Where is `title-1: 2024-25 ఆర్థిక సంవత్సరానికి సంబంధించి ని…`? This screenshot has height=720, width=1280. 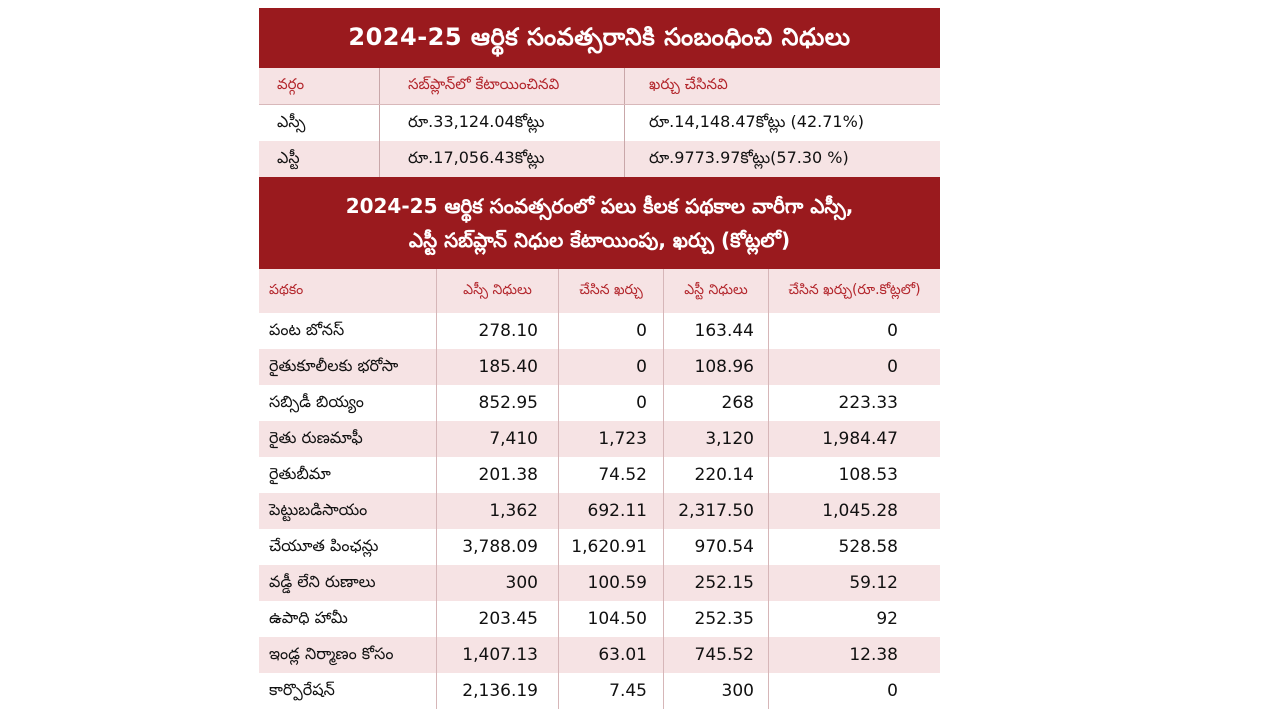 title-1: 2024-25 ఆర్థిక సంవత్సరానికి సంబంధించి ని… is located at coordinates (599, 37).